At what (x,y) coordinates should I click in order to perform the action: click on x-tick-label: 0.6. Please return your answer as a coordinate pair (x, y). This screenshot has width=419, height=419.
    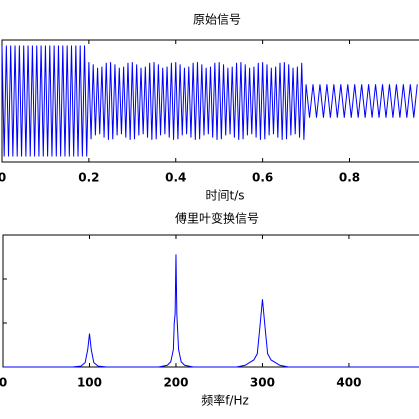
    Looking at the image, I should click on (262, 178).